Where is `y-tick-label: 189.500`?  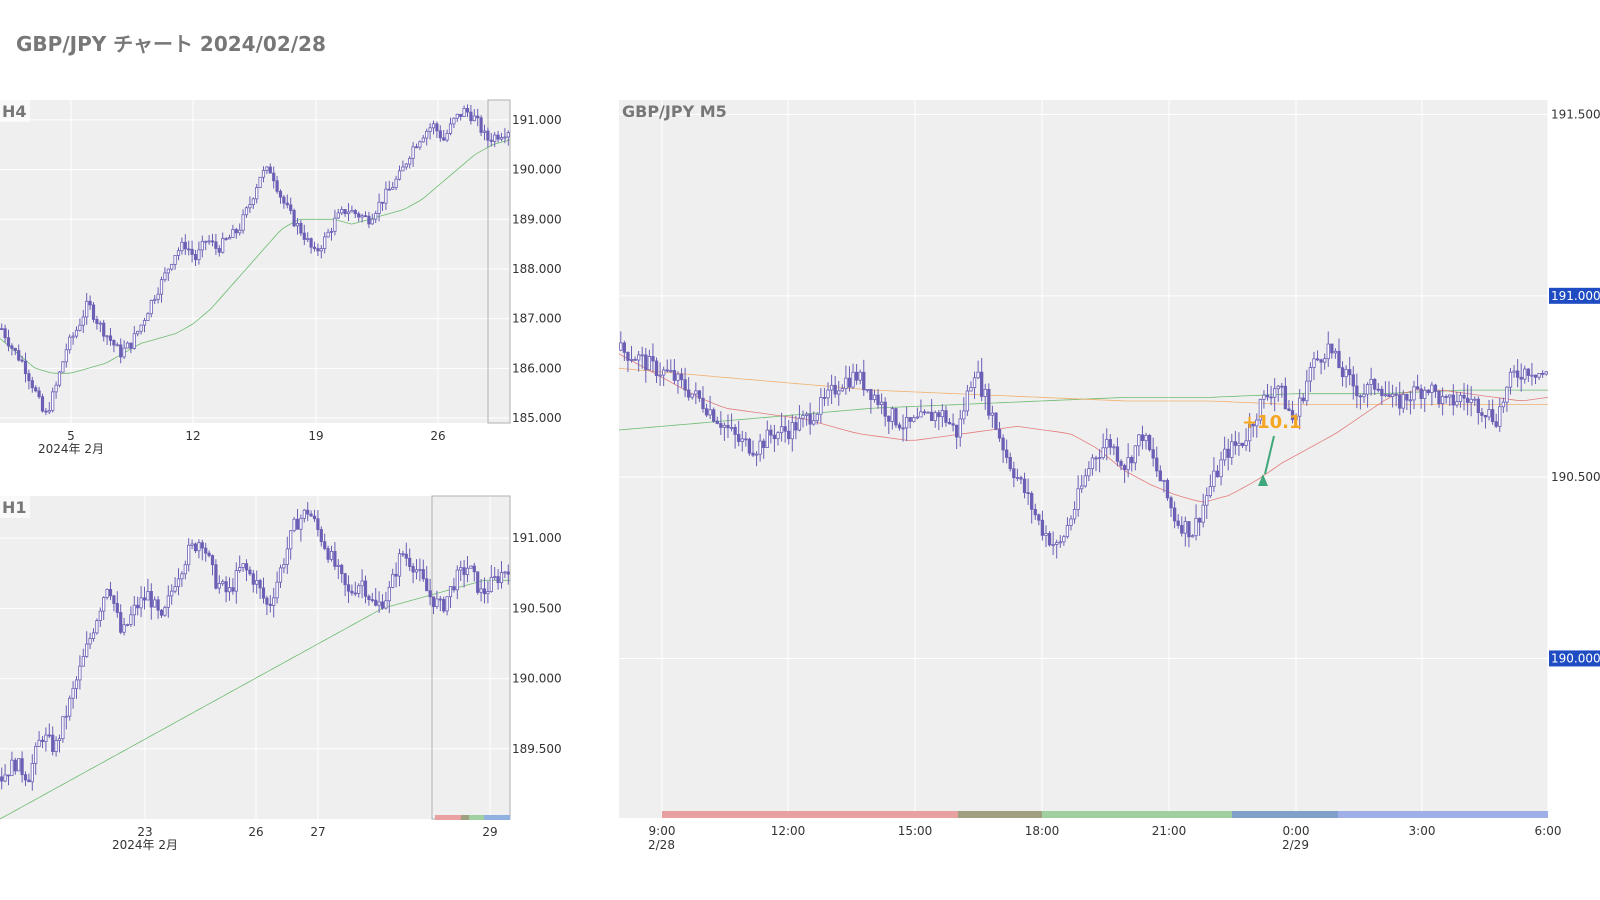
y-tick-label: 189.500 is located at coordinates (537, 749).